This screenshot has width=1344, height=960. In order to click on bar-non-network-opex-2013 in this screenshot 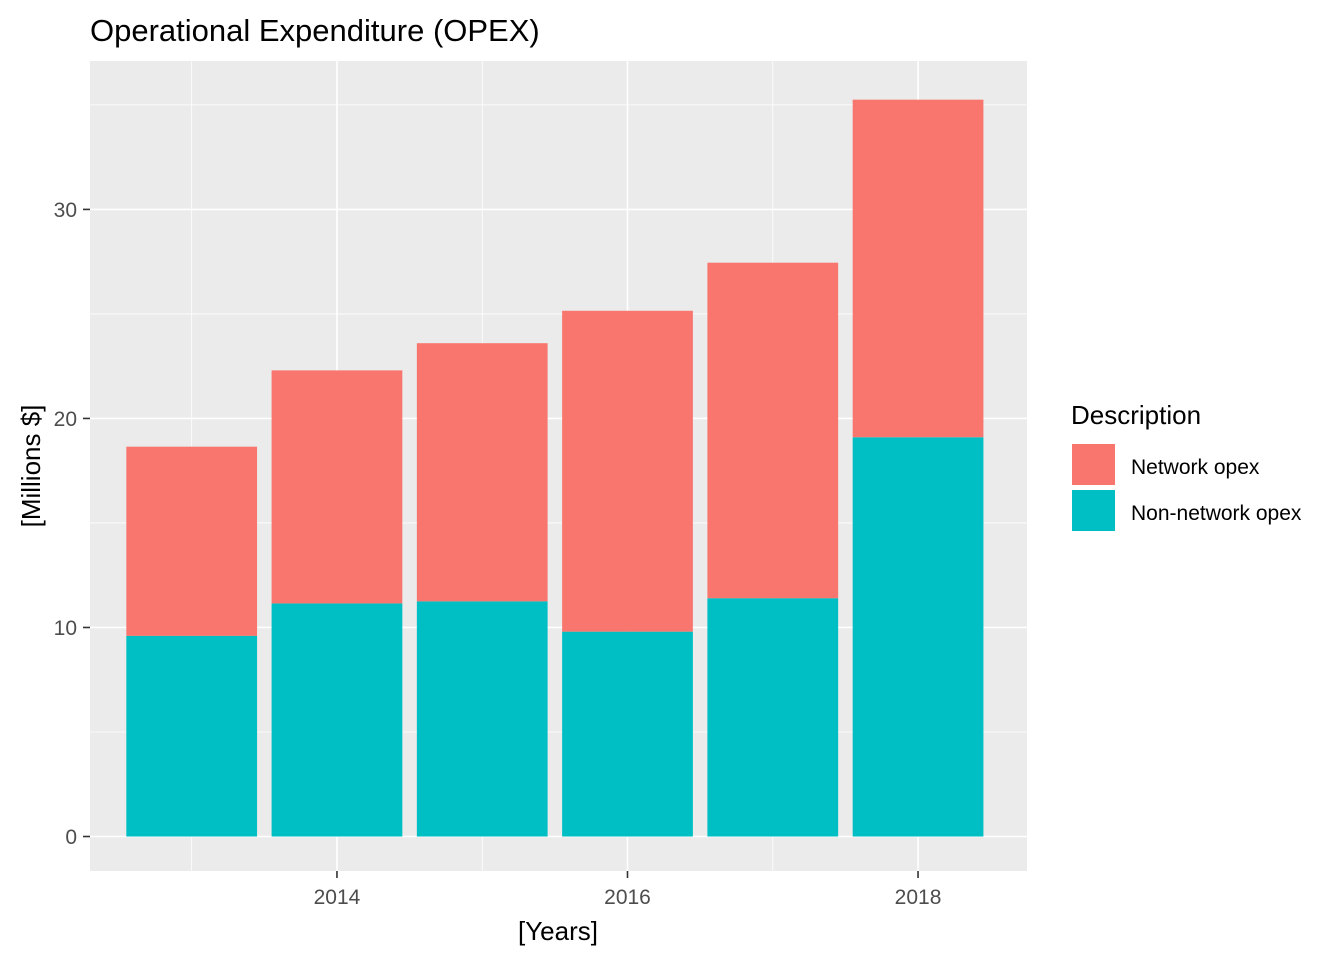, I will do `click(192, 736)`.